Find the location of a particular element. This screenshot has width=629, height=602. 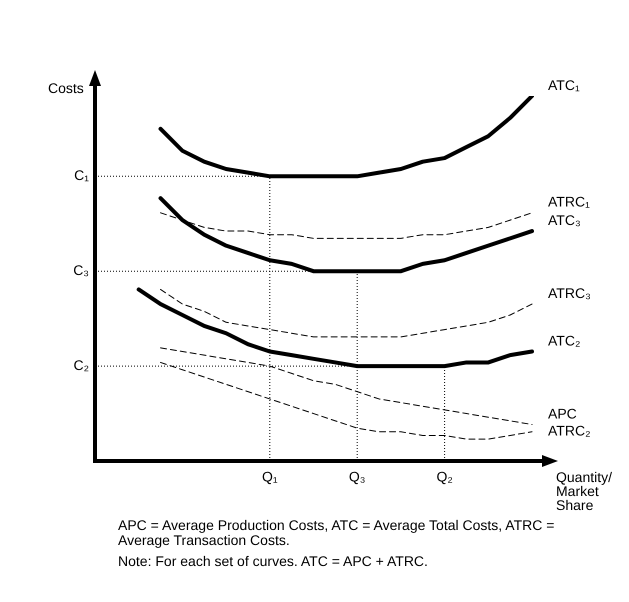

text: Note: For each set of curves. ATC = APC + ATRC. is located at coordinates (273, 561).